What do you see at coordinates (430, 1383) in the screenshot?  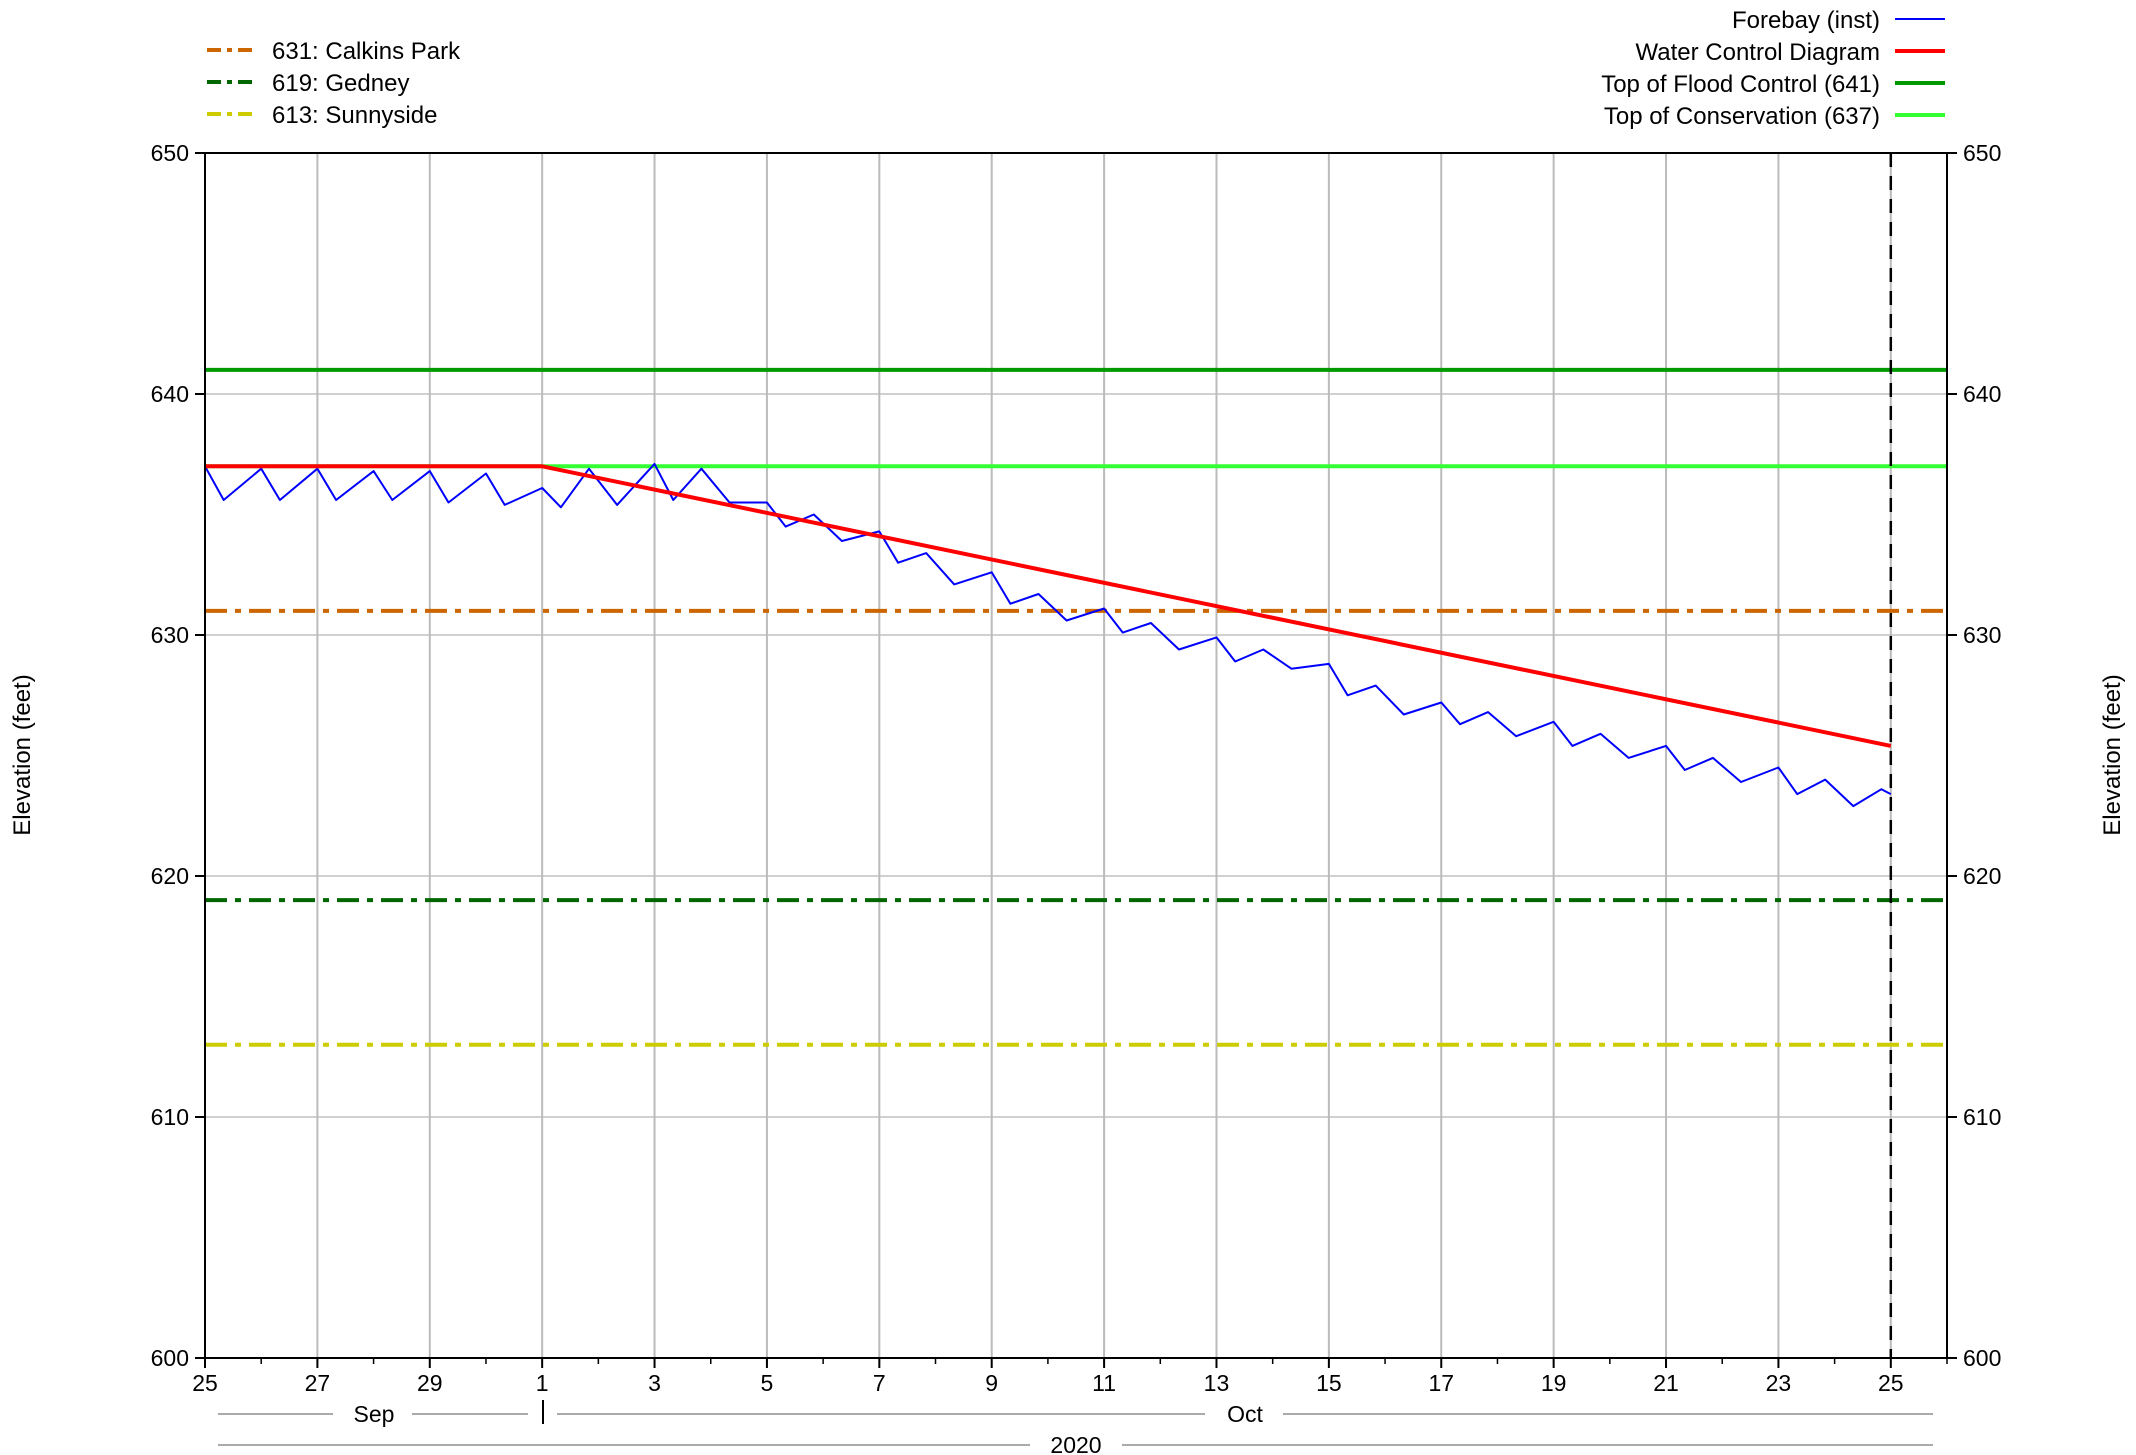 I see `x-tick-label: 29` at bounding box center [430, 1383].